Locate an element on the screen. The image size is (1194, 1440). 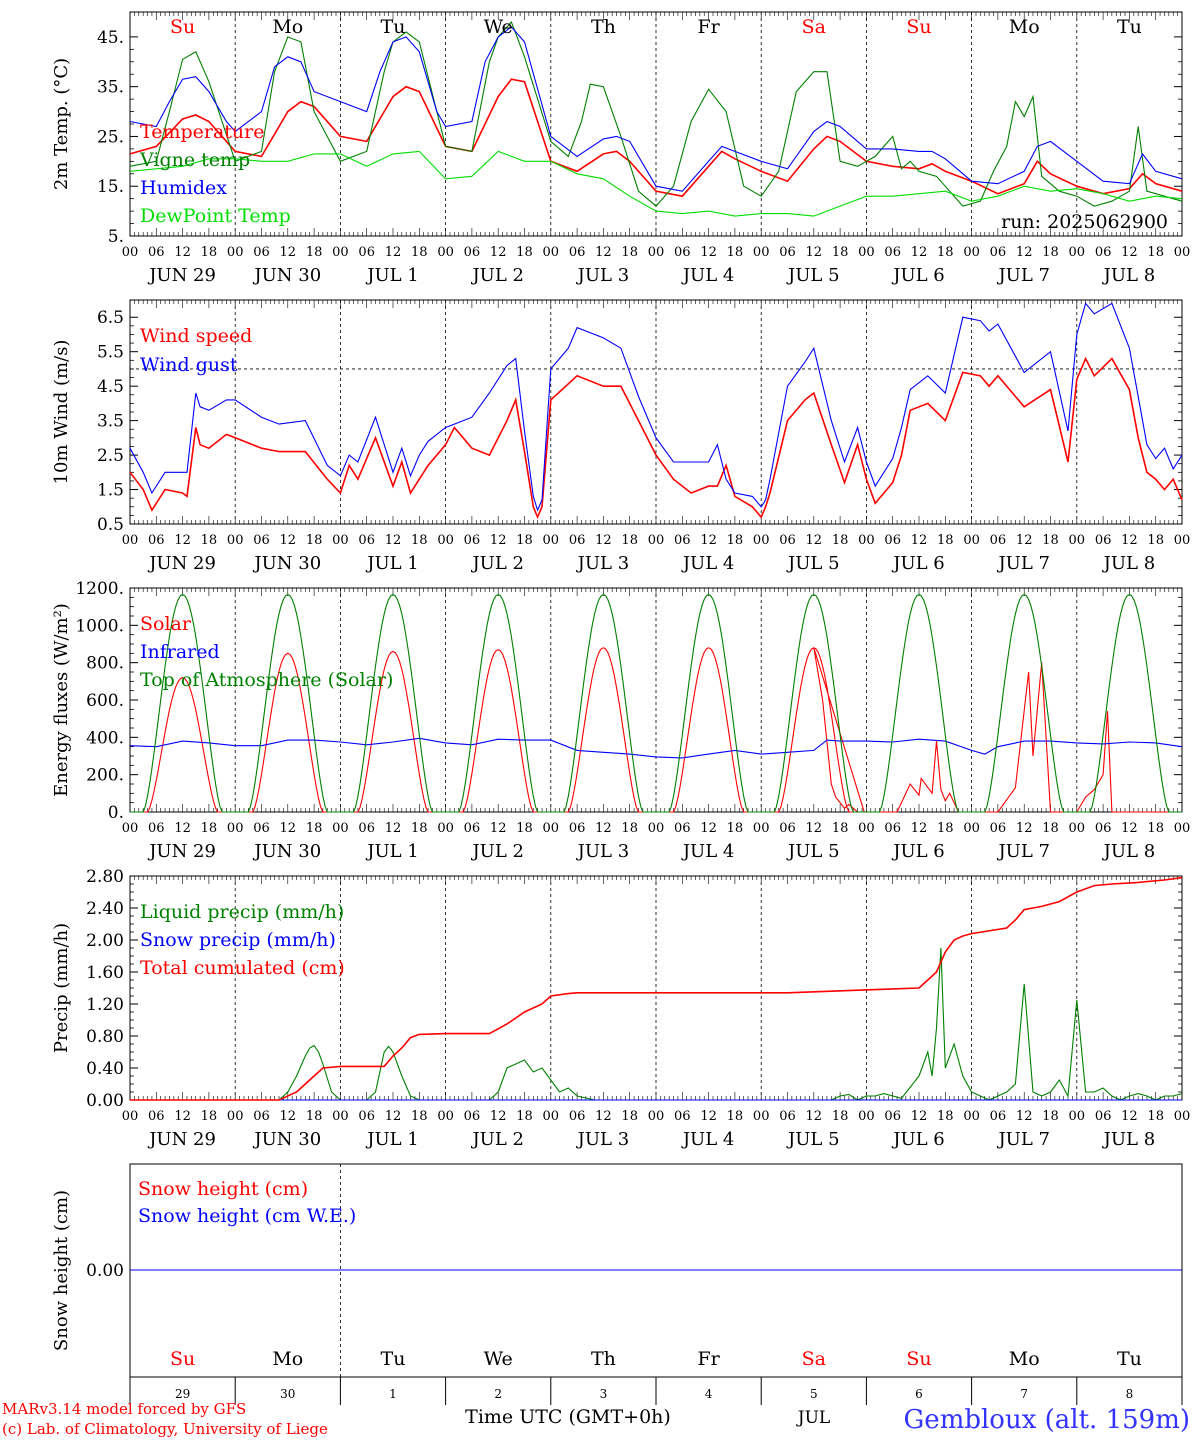
y-tick-label: 200. is located at coordinates (105, 776).